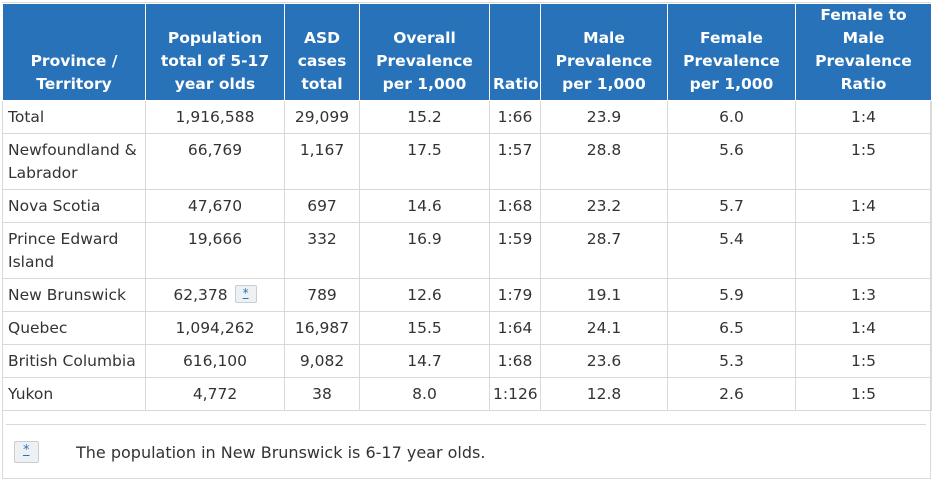 The image size is (936, 483). I want to click on header-female-male-ratio: Female to Male Prevalence Ratio, so click(863, 52).